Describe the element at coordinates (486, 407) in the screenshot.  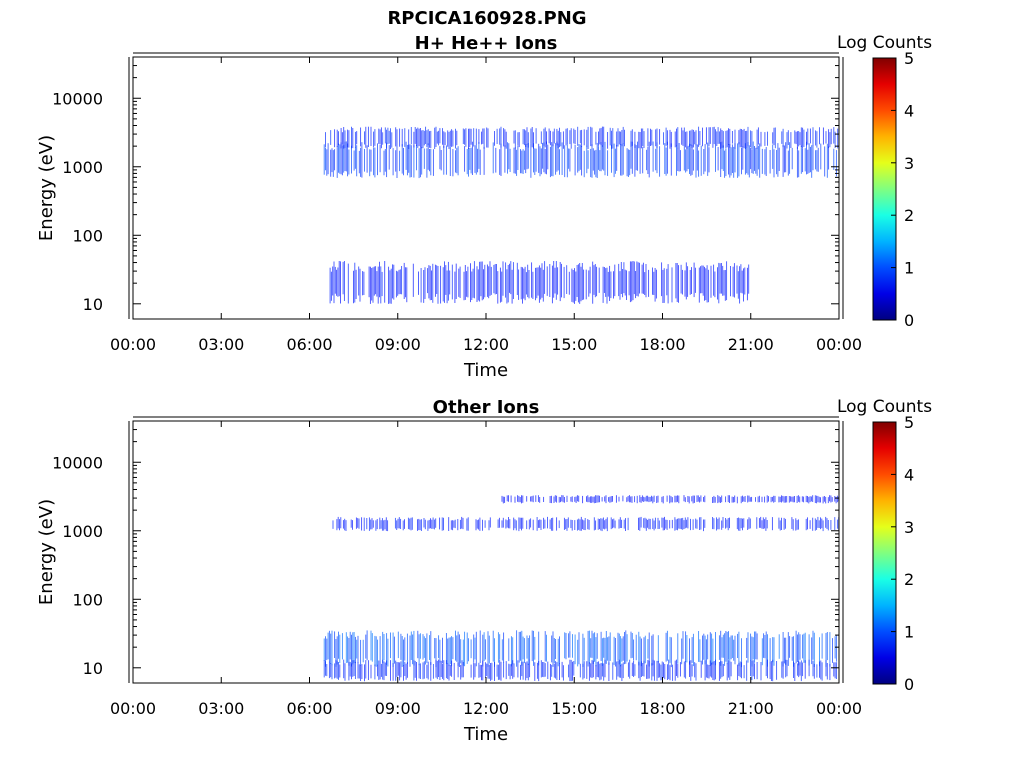
I see `panel-title: Other Ions` at that location.